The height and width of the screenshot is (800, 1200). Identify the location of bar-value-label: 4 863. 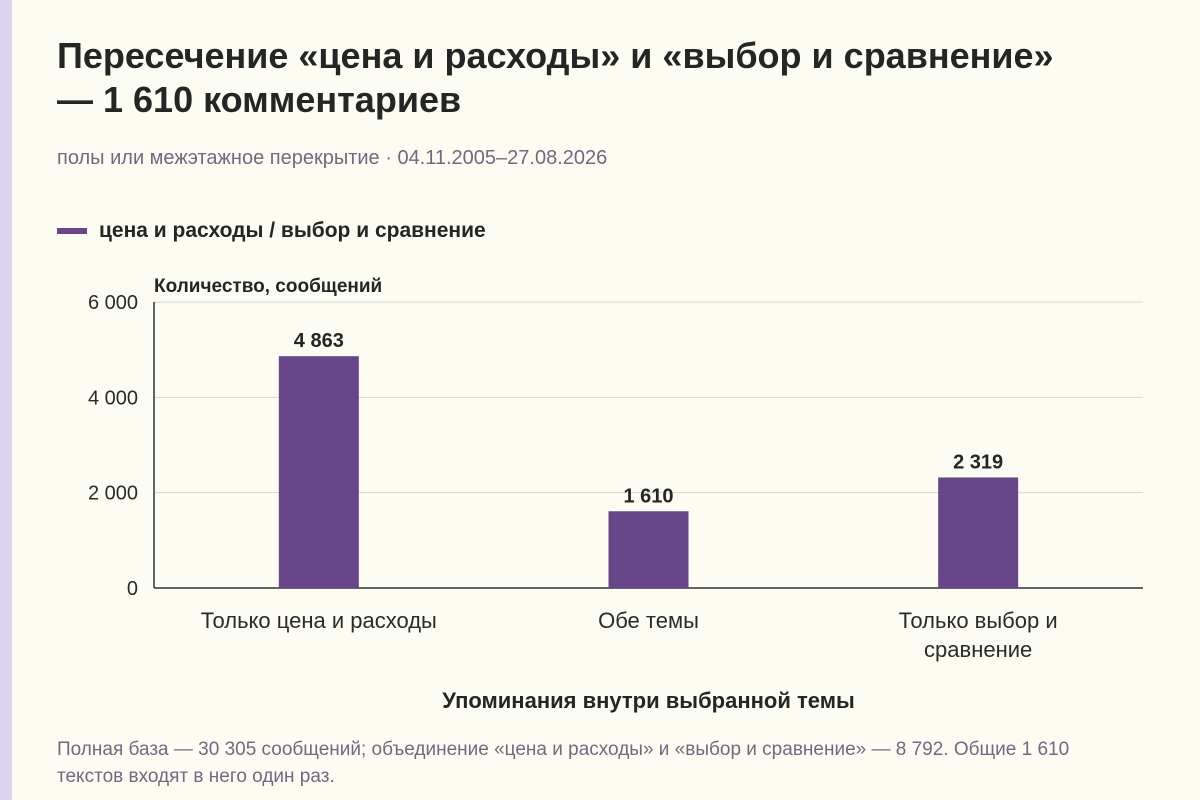
(319, 341).